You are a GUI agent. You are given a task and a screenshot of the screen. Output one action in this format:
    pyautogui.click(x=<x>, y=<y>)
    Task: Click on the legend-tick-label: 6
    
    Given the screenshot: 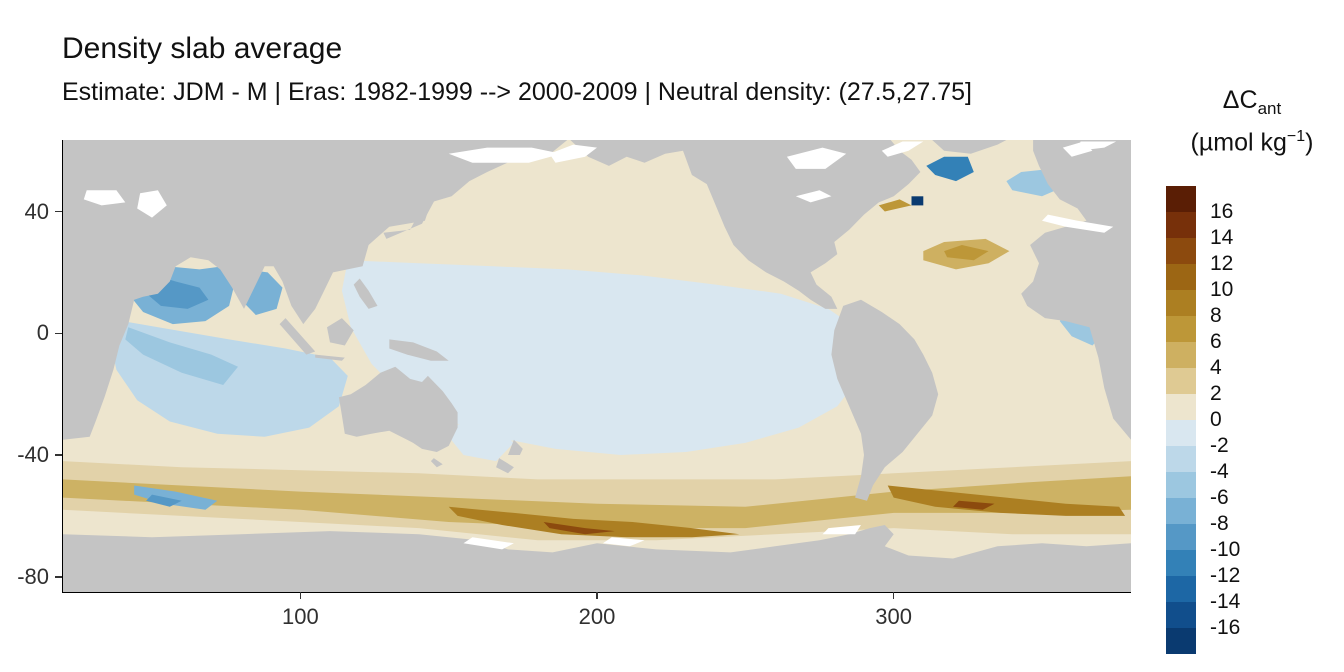 What is the action you would take?
    pyautogui.click(x=1216, y=341)
    